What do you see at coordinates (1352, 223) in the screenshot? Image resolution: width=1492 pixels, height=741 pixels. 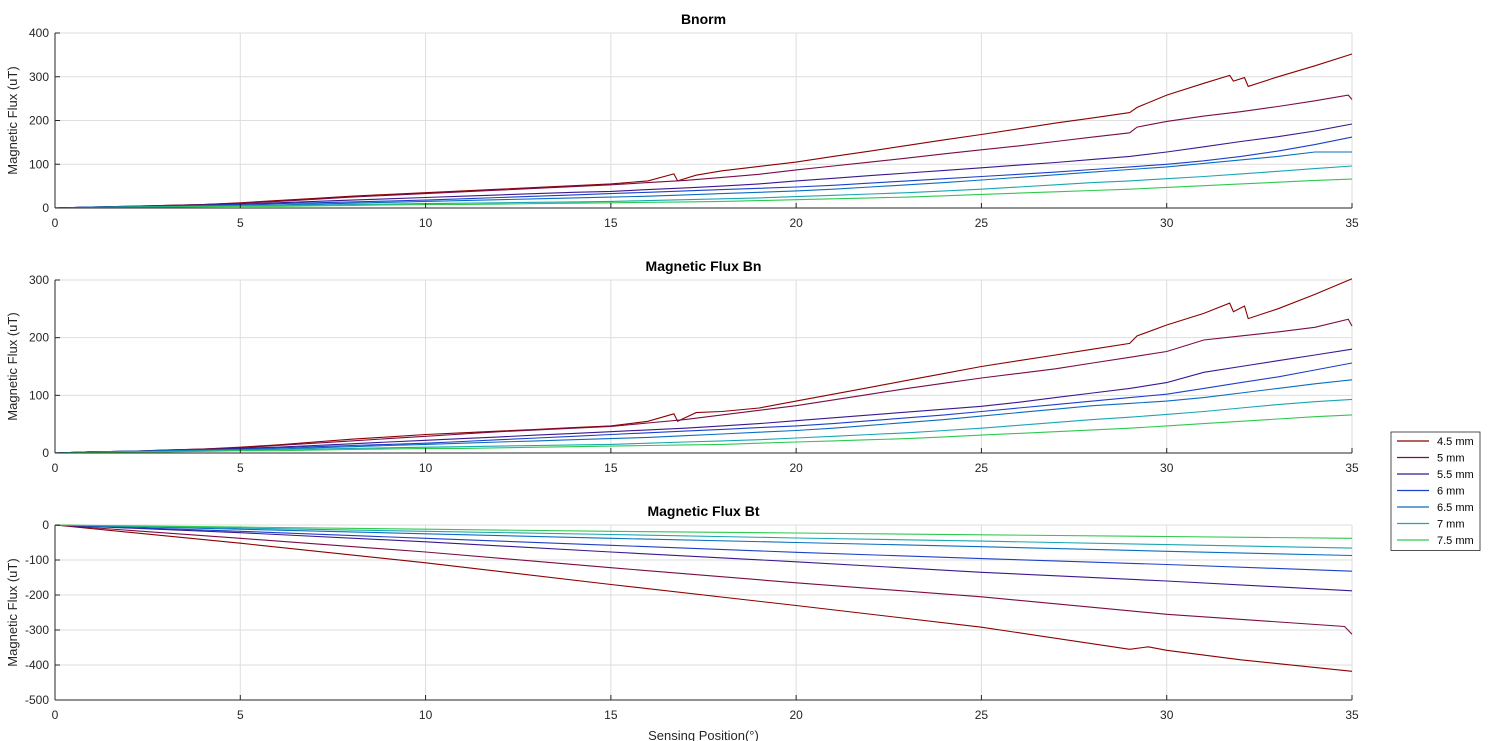 I see `bnorm-x-tick-label: 35` at bounding box center [1352, 223].